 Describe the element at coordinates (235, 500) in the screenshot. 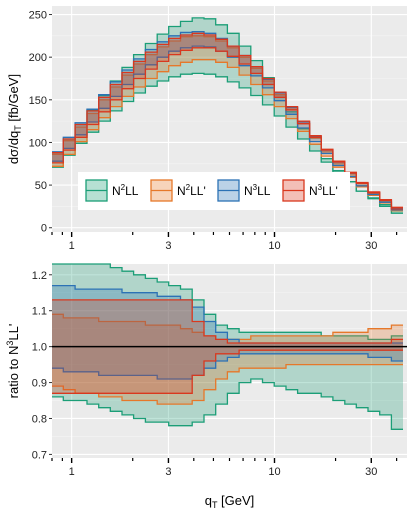

I see `x-label-tail: [GeV]` at that location.